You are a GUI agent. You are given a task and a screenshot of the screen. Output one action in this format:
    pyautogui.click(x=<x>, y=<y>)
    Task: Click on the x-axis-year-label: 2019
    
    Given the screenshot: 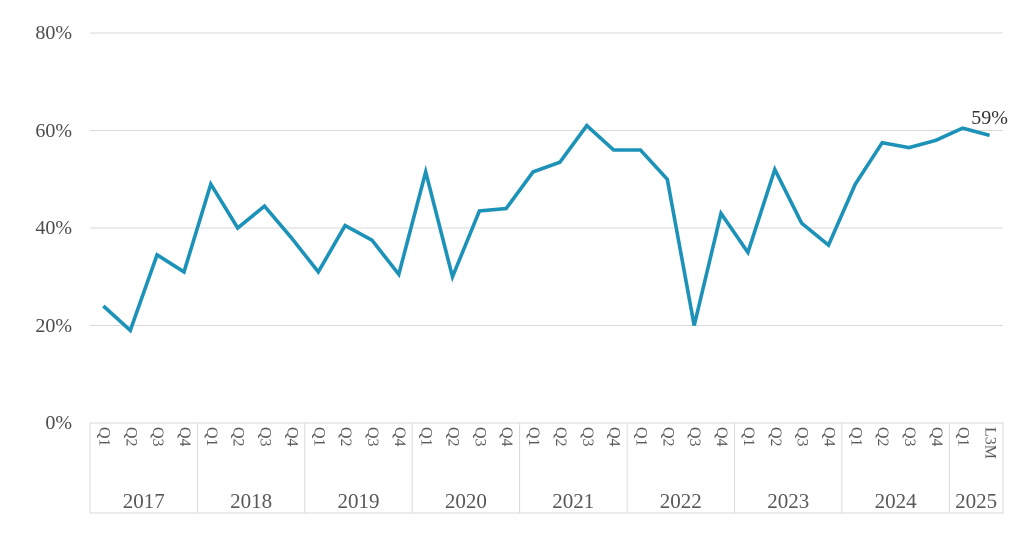 What is the action you would take?
    pyautogui.click(x=358, y=501)
    